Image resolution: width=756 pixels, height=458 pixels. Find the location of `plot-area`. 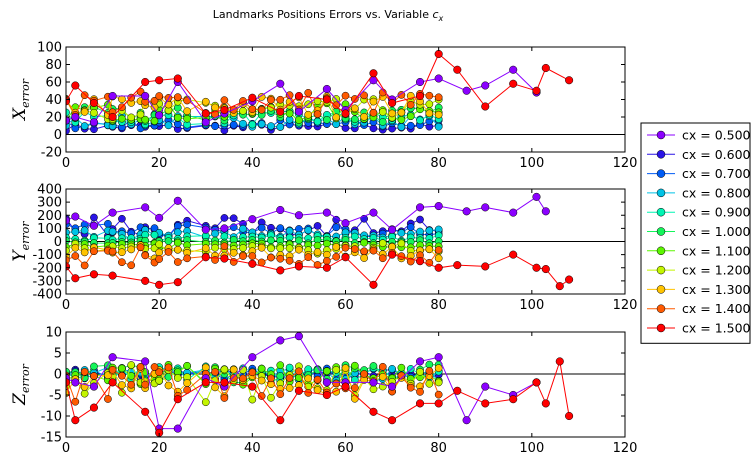

plot-area is located at coordinates (345, 92).